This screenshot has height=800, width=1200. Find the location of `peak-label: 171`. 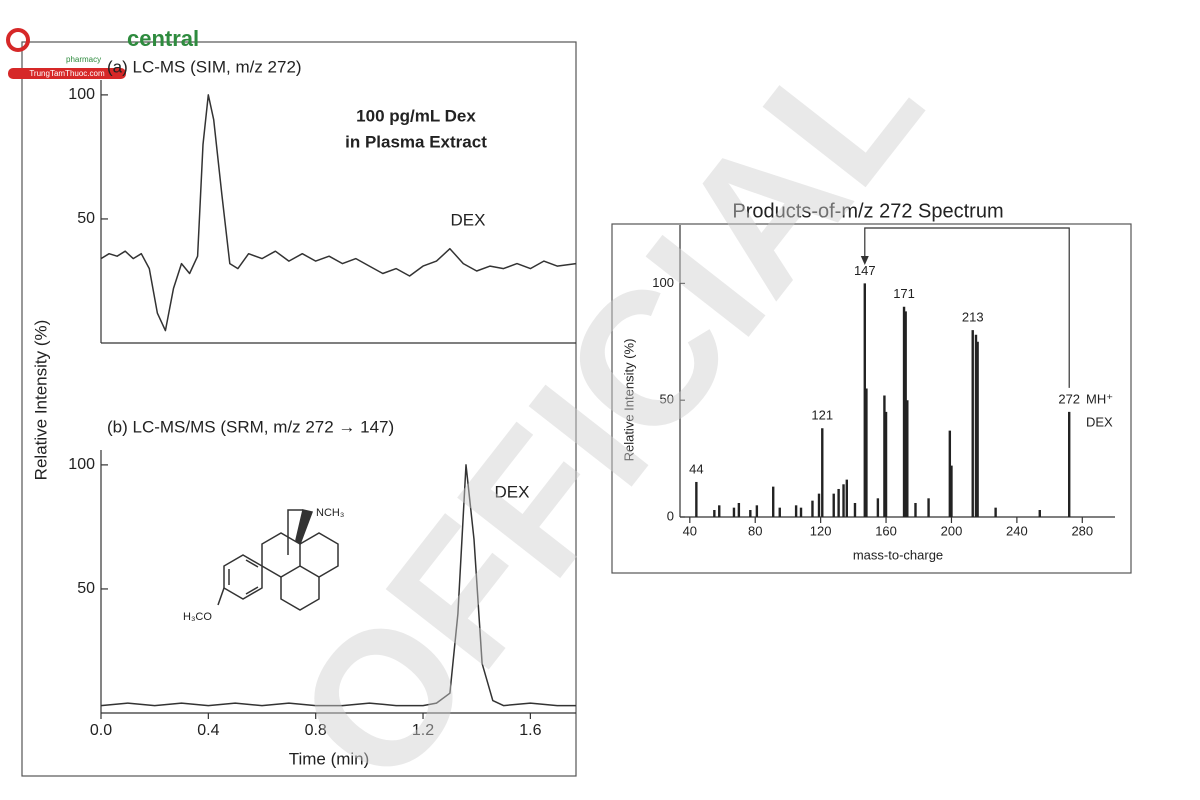

peak-label: 171 is located at coordinates (904, 293).